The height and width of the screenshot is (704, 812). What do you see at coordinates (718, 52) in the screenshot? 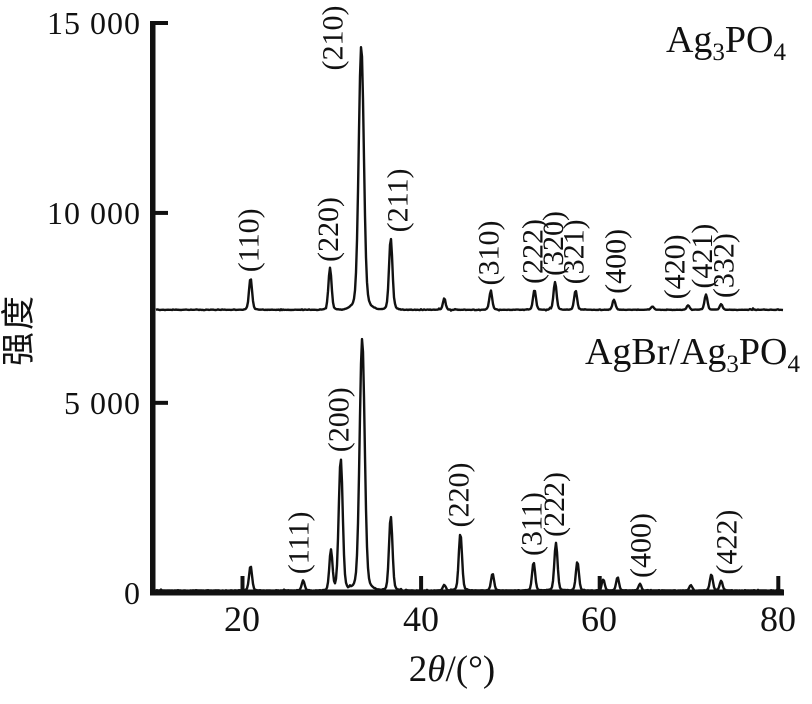
I see `title-top-sub1: 3` at bounding box center [718, 52].